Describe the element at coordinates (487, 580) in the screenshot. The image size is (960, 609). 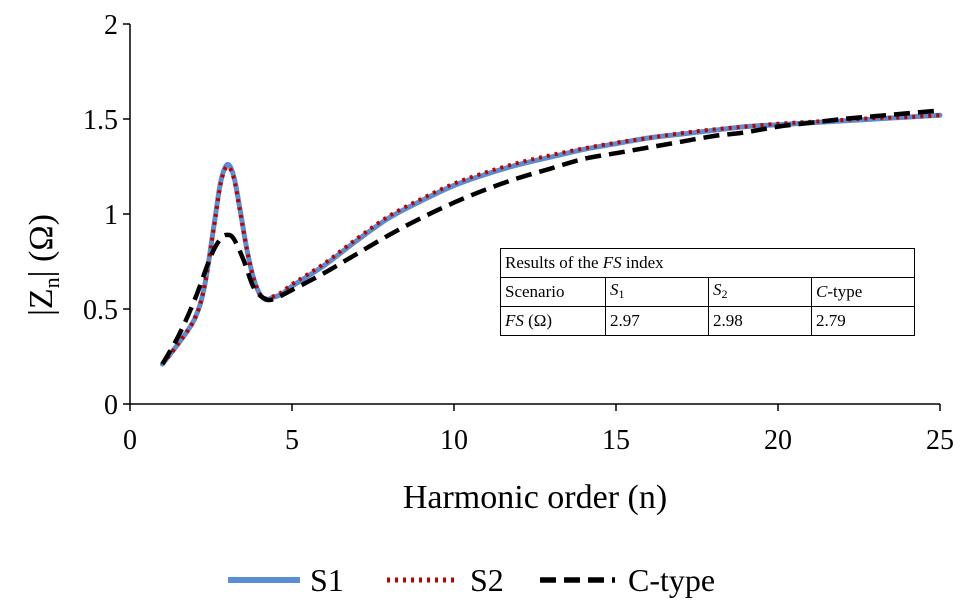
I see `legend-label-s2: S2` at that location.